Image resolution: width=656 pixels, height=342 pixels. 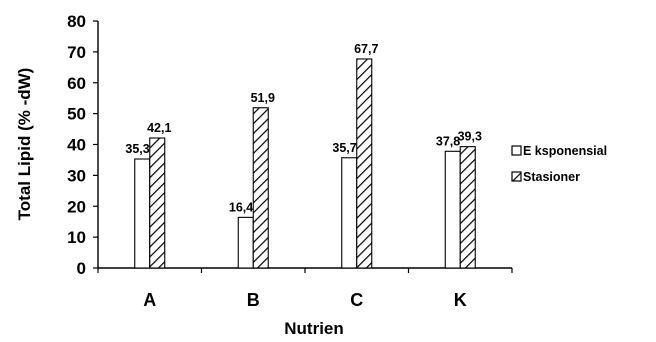 What do you see at coordinates (516, 176) in the screenshot?
I see `legend-swatch-stasioner` at bounding box center [516, 176].